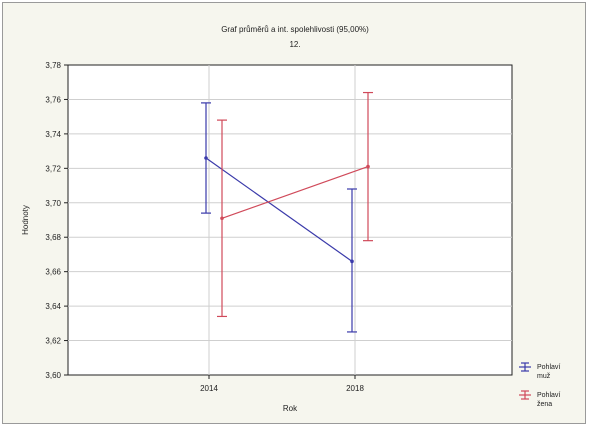  I want to click on y-tick-label: 3,66, so click(53, 272).